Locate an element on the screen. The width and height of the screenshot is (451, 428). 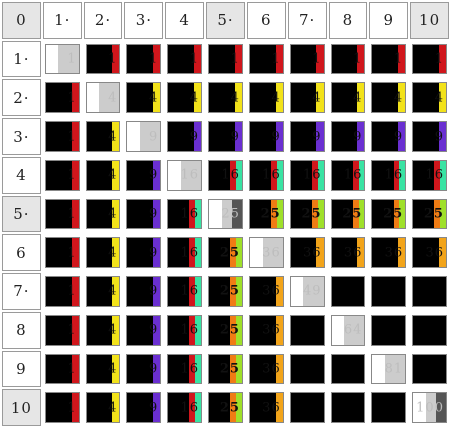
grid-cell-r2-c10: 4 is located at coordinates (429, 98).